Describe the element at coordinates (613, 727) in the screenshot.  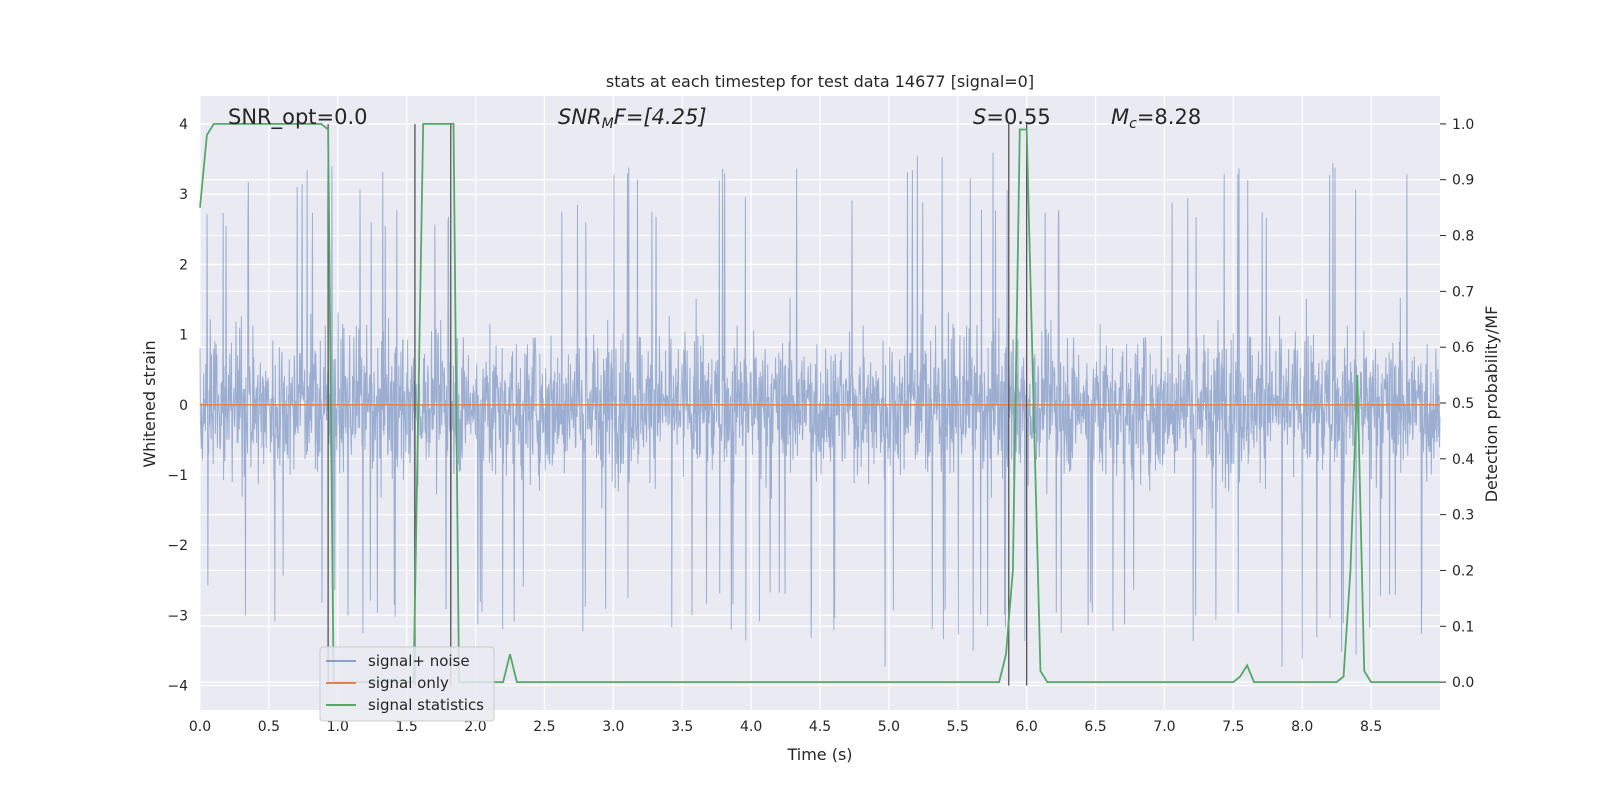
I see `x-tick-label: 3.0` at that location.